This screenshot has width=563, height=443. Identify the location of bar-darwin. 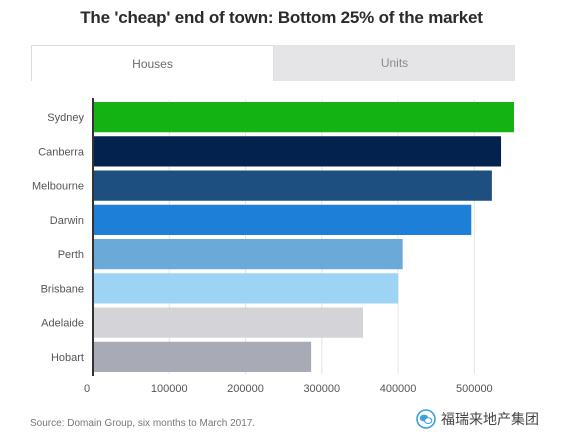
(282, 219).